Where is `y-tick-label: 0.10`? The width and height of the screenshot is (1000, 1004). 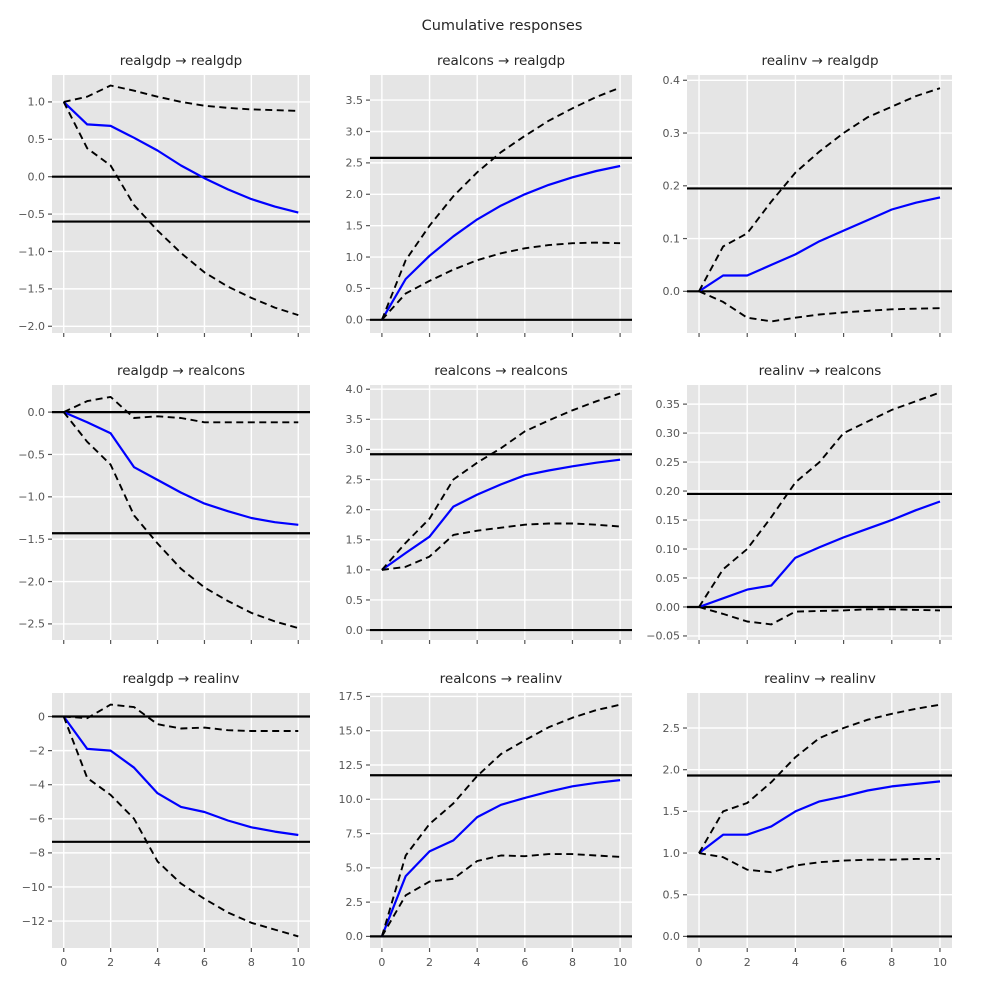 y-tick-label: 0.10 is located at coordinates (668, 549).